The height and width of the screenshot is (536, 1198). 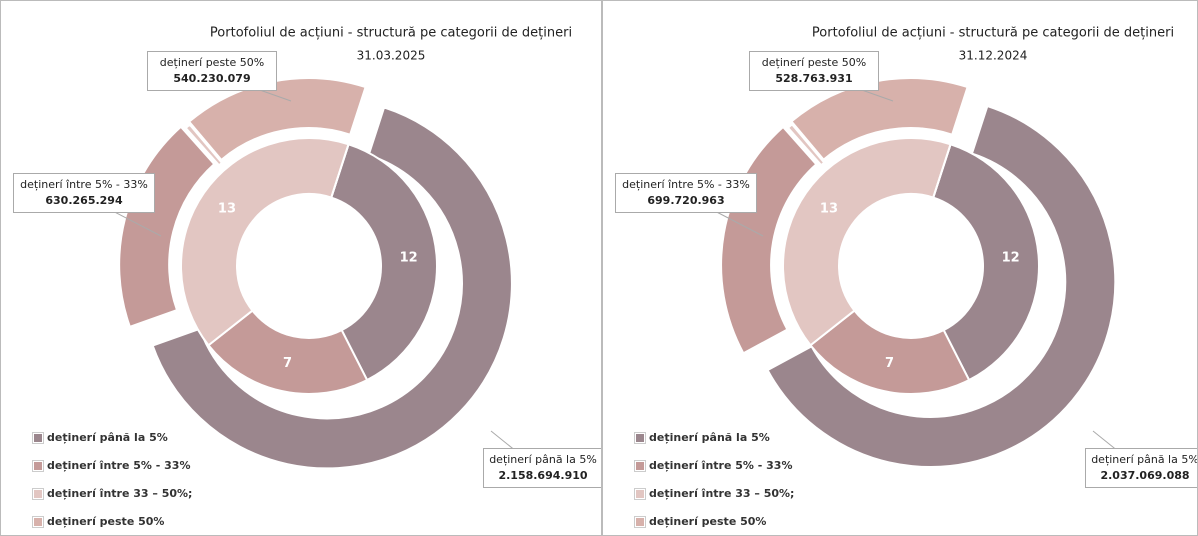 What do you see at coordinates (993, 56) in the screenshot?
I see `chart-subtitle: 31.12.2024` at bounding box center [993, 56].